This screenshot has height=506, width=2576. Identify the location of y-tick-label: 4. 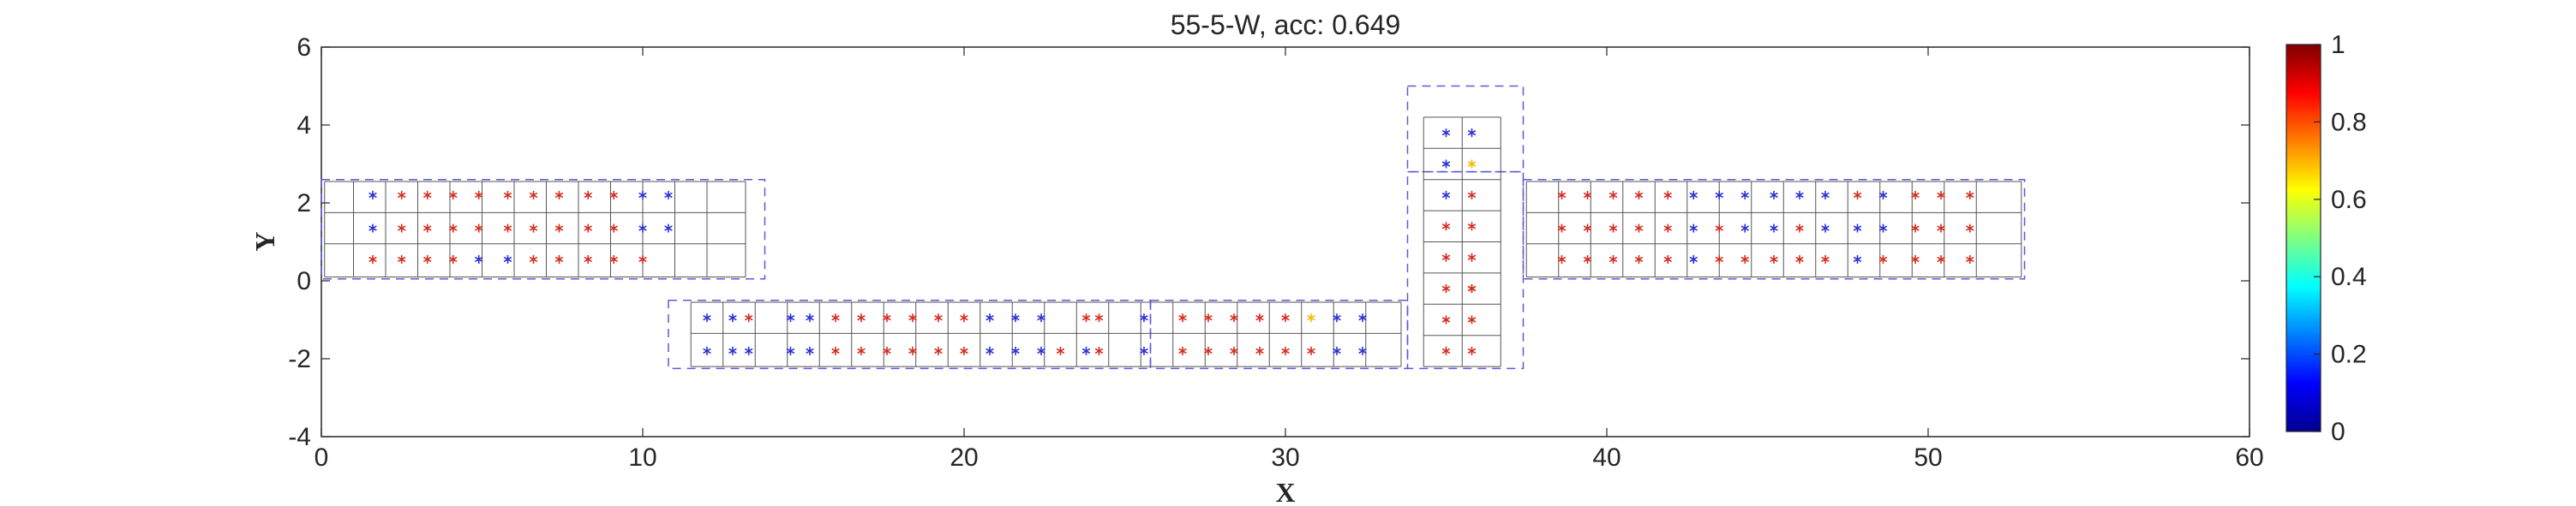
(304, 125).